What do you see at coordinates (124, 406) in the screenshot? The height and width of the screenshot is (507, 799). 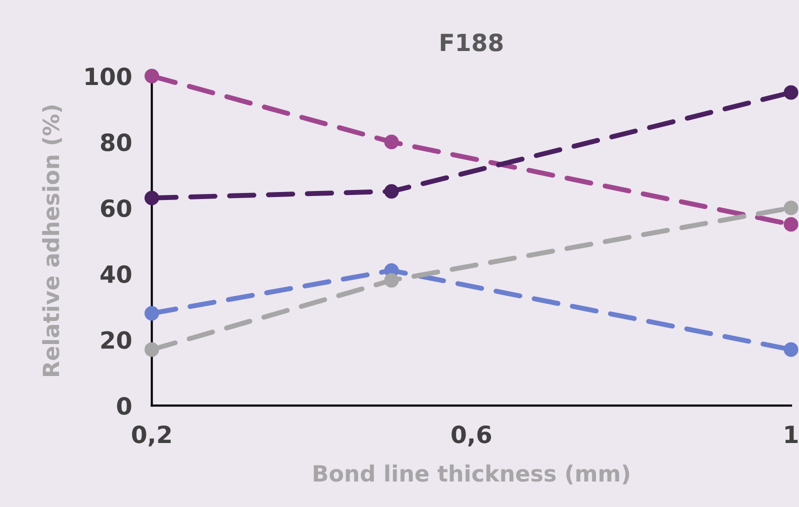 I see `y-tick-label: 0` at bounding box center [124, 406].